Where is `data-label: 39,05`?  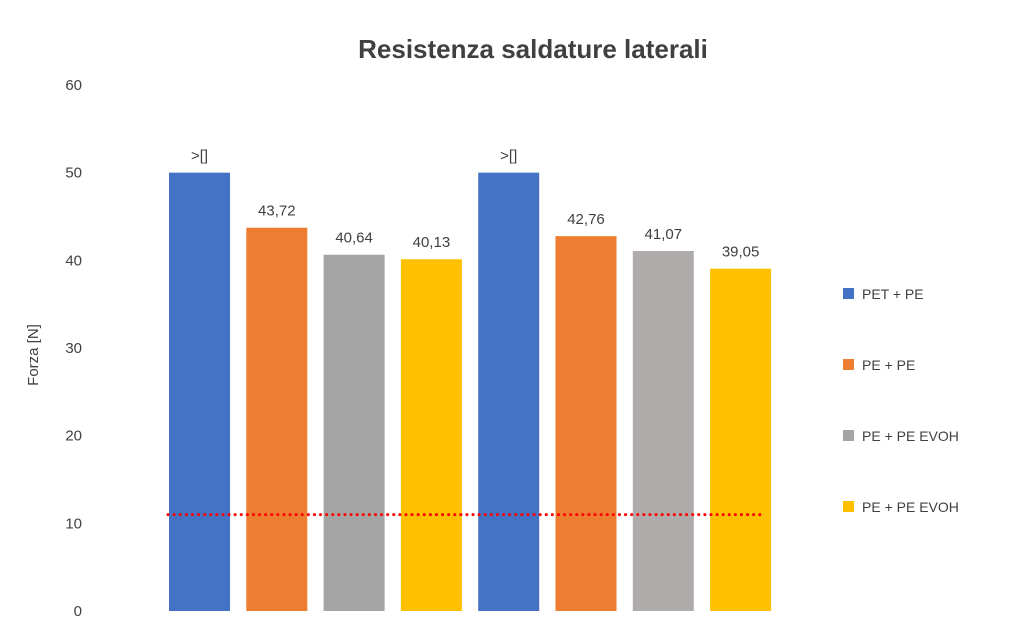 data-label: 39,05 is located at coordinates (741, 252).